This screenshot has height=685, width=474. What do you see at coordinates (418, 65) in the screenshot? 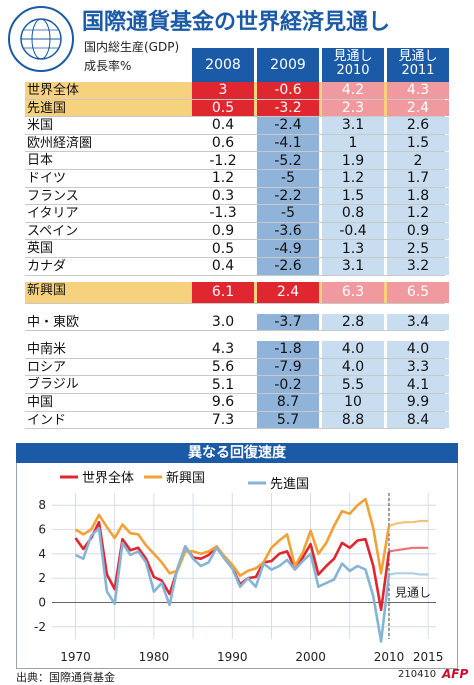
I see `year-header-2011: 見通し 2011` at bounding box center [418, 65].